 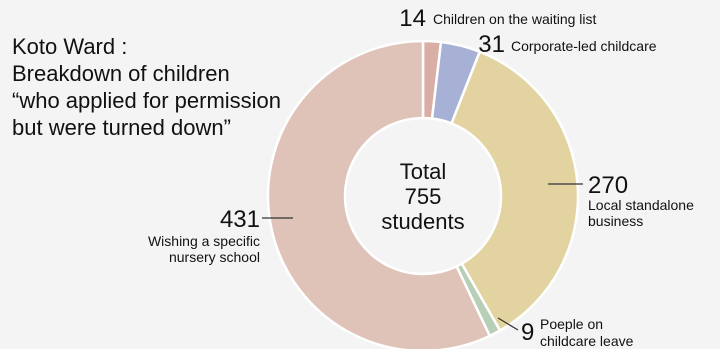 What do you see at coordinates (121, 73) in the screenshot?
I see `title-line-2: Breakdown of children` at bounding box center [121, 73].